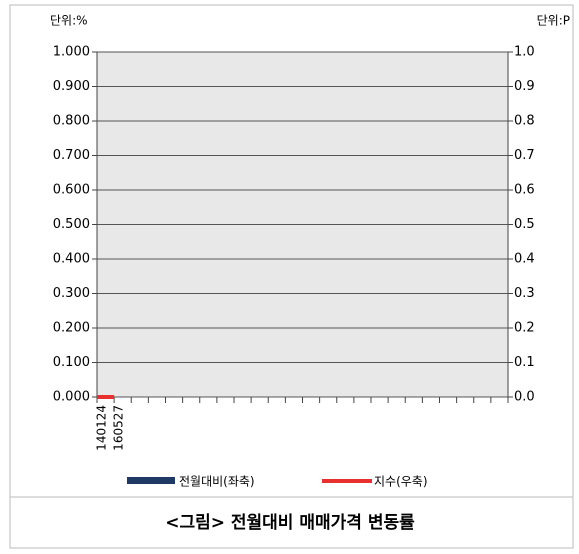 This screenshot has width=579, height=554. I want to click on y2-unit: 단위:P, so click(553, 21).